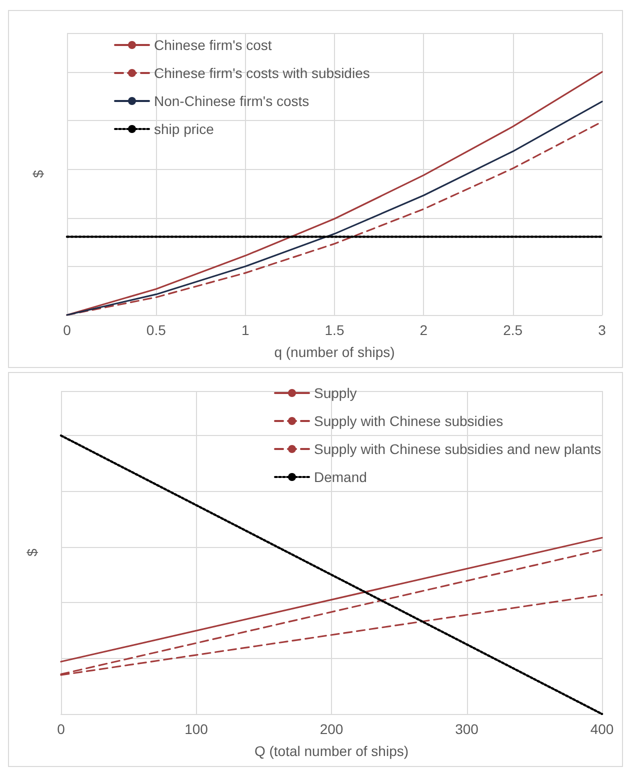 Image resolution: width=629 pixels, height=769 pixels. What do you see at coordinates (156, 330) in the screenshot?
I see `x-tick-label: 0.5` at bounding box center [156, 330].